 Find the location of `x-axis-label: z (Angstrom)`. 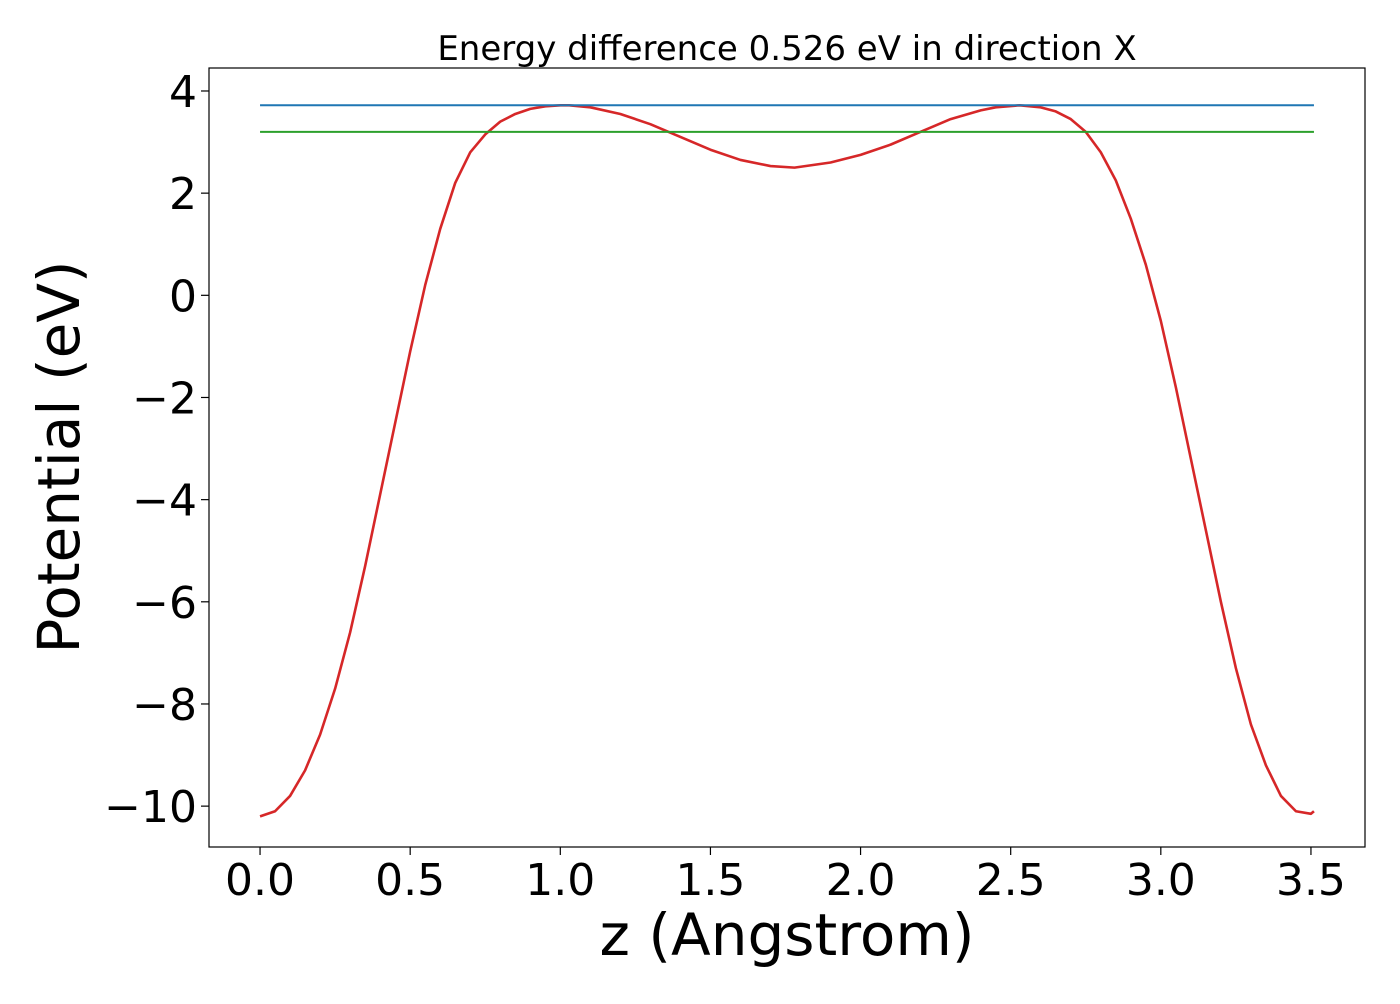

x-axis-label: z (Angstrom) is located at coordinates (787, 935).